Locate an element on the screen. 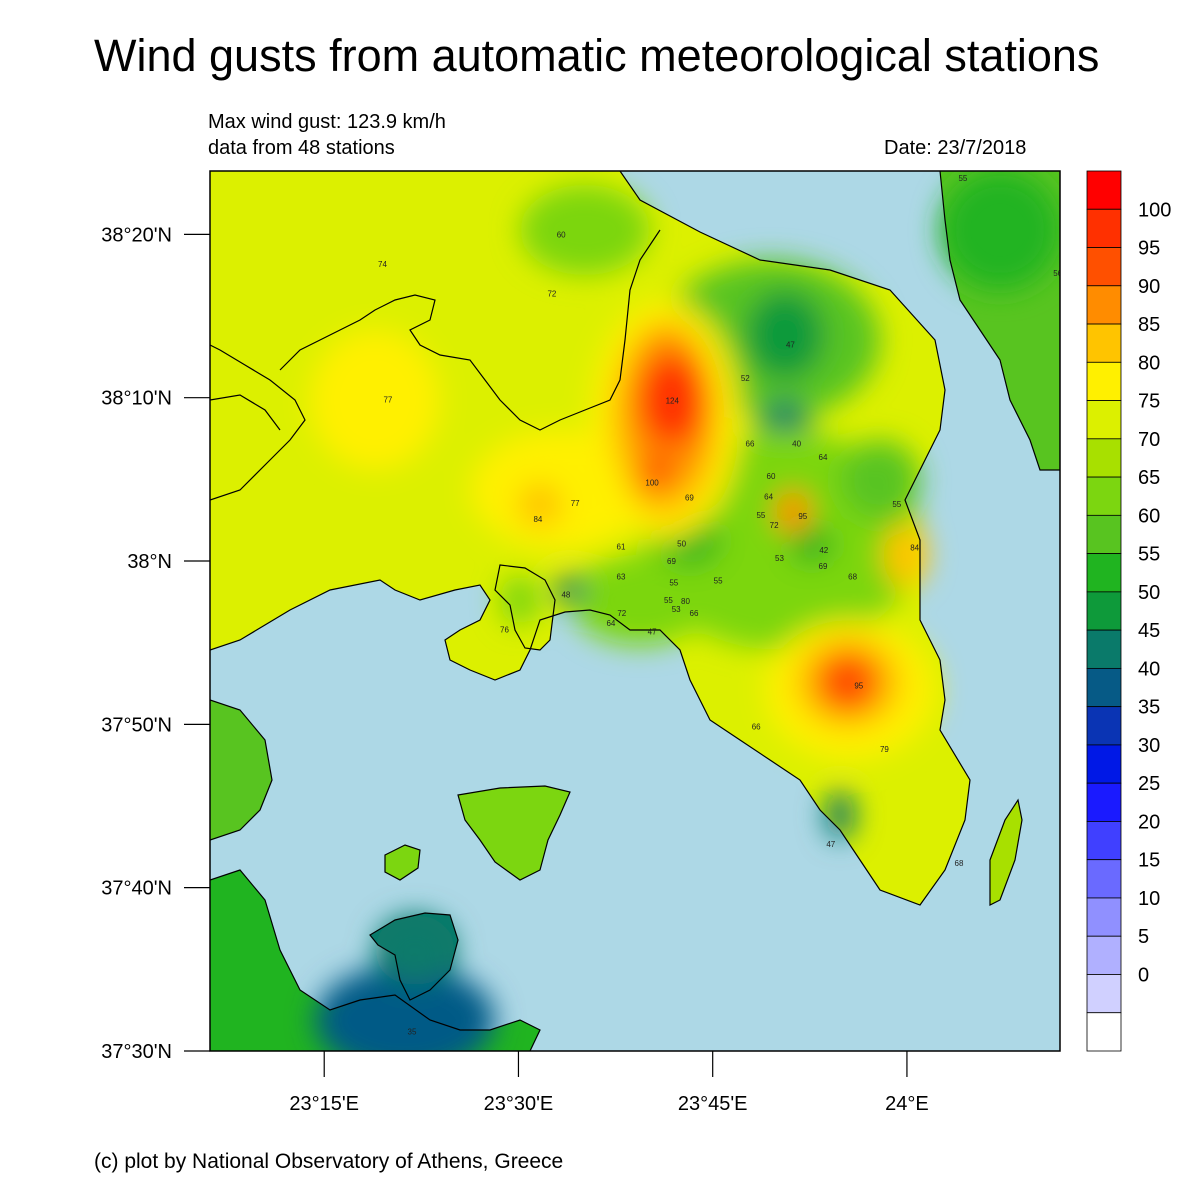 The width and height of the screenshot is (1200, 1200). land-west-coast is located at coordinates (241, 770).